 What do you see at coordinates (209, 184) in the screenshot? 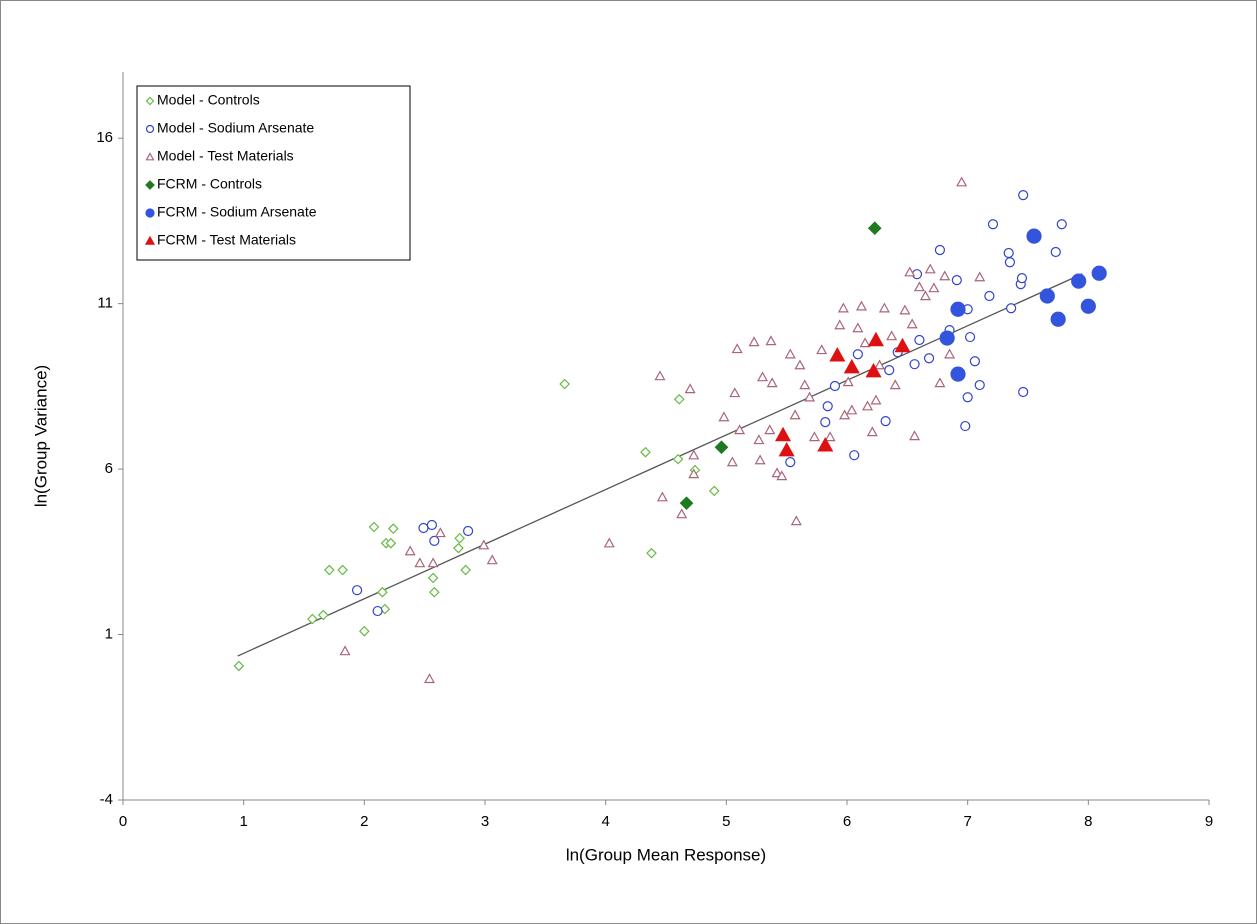
I see `legend-label: FCRM - Controls` at bounding box center [209, 184].